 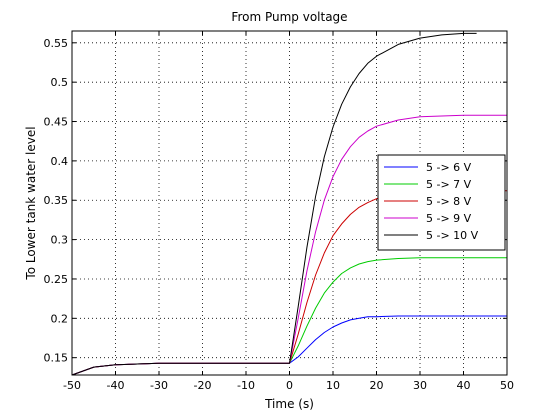 I want to click on legend-box, so click(x=441, y=202).